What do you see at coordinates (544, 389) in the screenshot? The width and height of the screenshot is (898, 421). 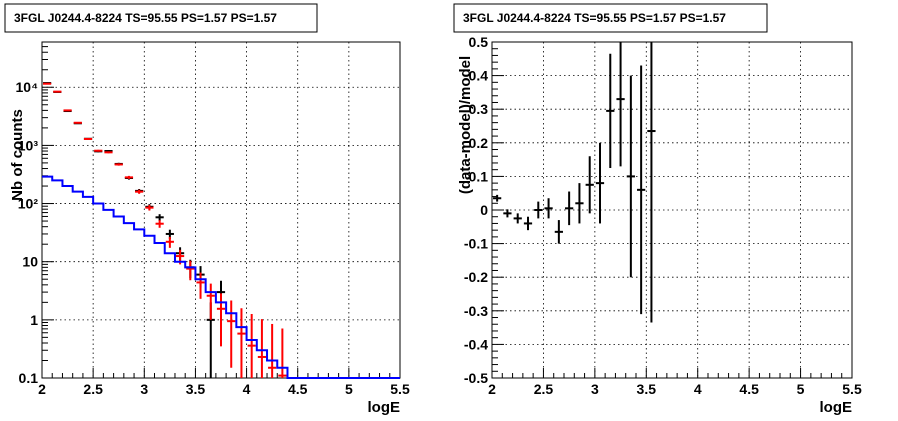 I see `residual-x-tick-label: 2.5` at bounding box center [544, 389].